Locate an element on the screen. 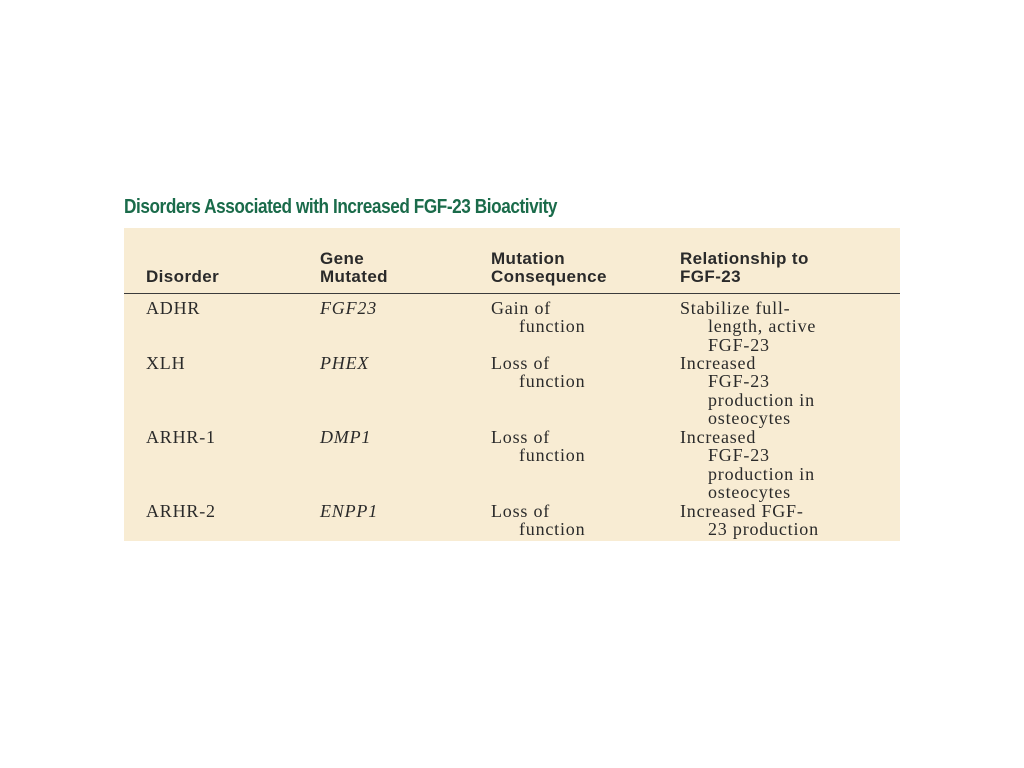 Image resolution: width=1024 pixels, height=768 pixels. header-disorder: Disorder is located at coordinates (183, 276).